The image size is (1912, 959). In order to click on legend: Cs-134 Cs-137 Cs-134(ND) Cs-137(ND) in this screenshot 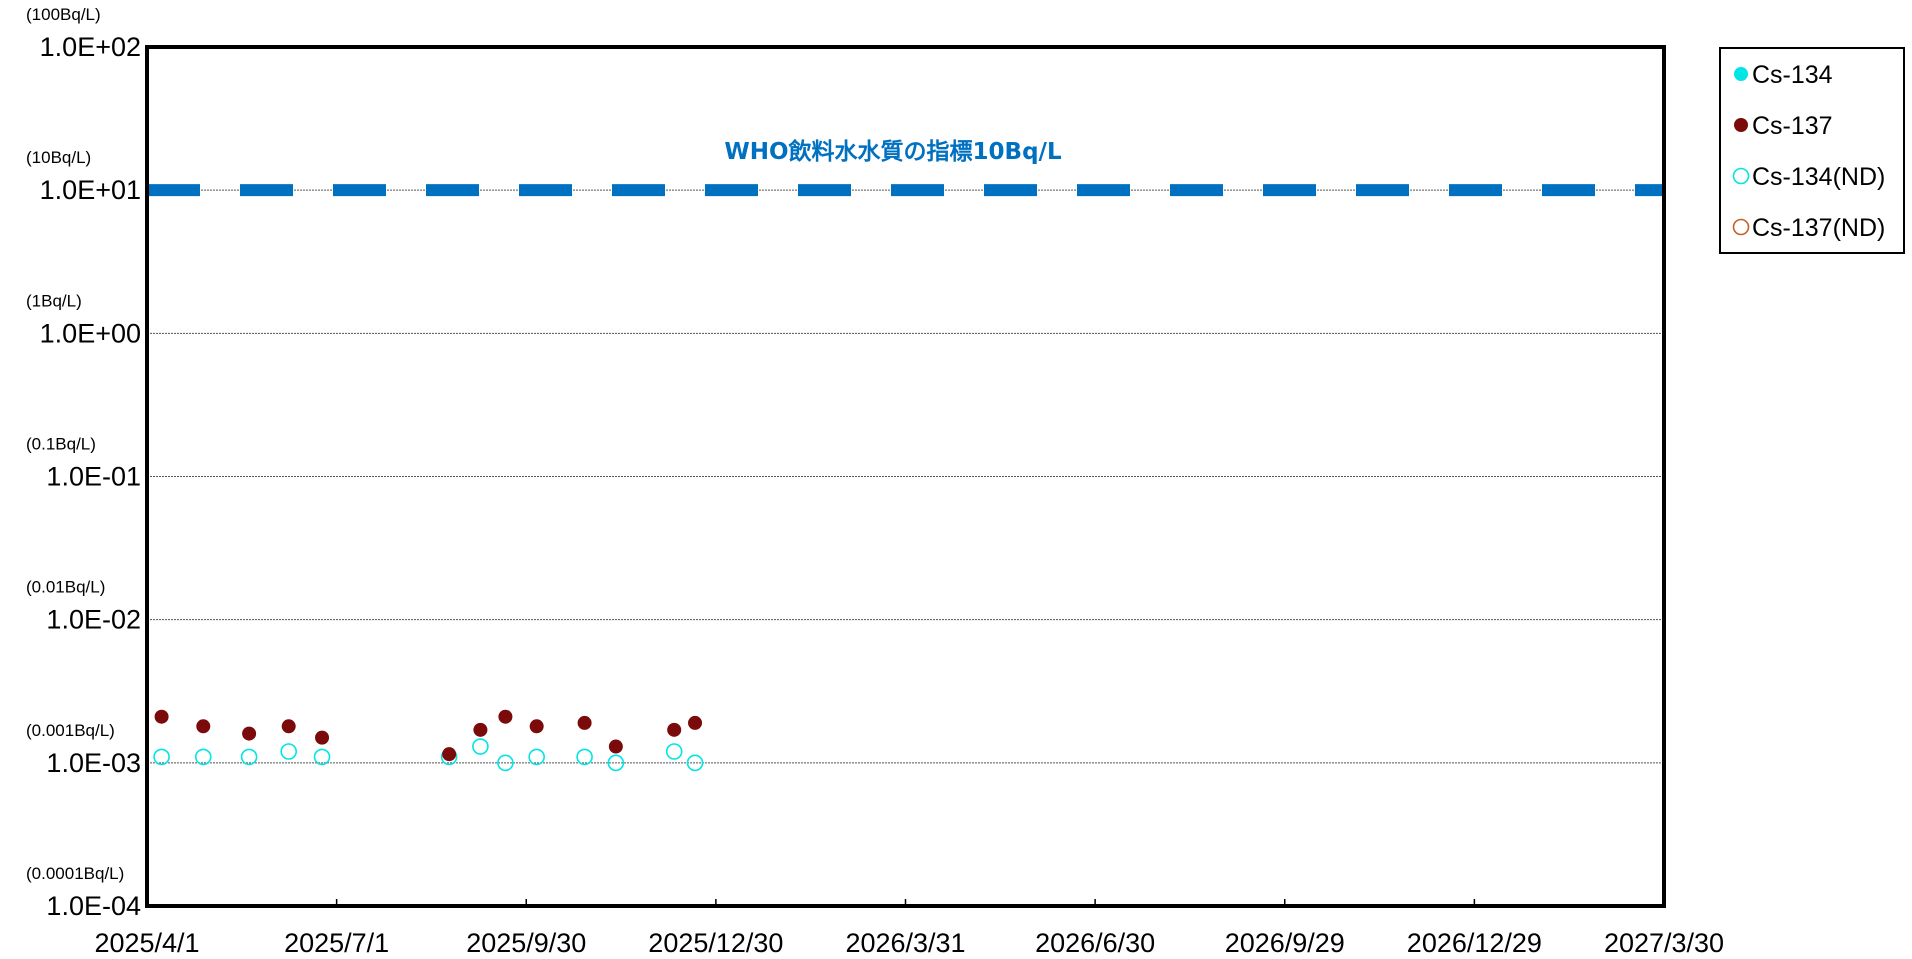, I will do `click(1812, 150)`.